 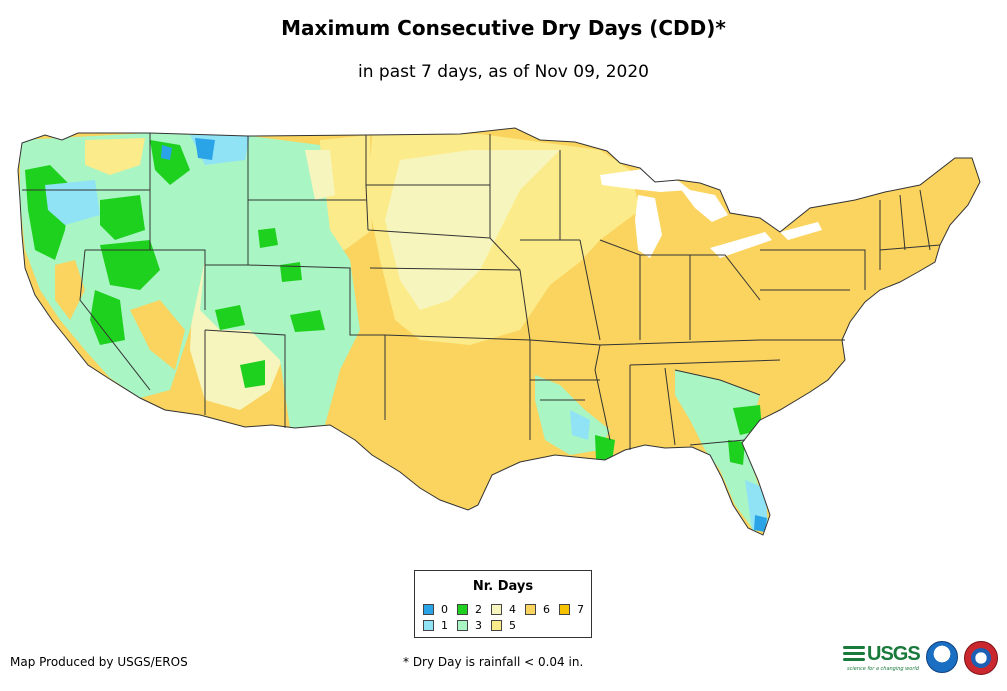 What do you see at coordinates (435, 609) in the screenshot?
I see `legend-item-0: 0` at bounding box center [435, 609].